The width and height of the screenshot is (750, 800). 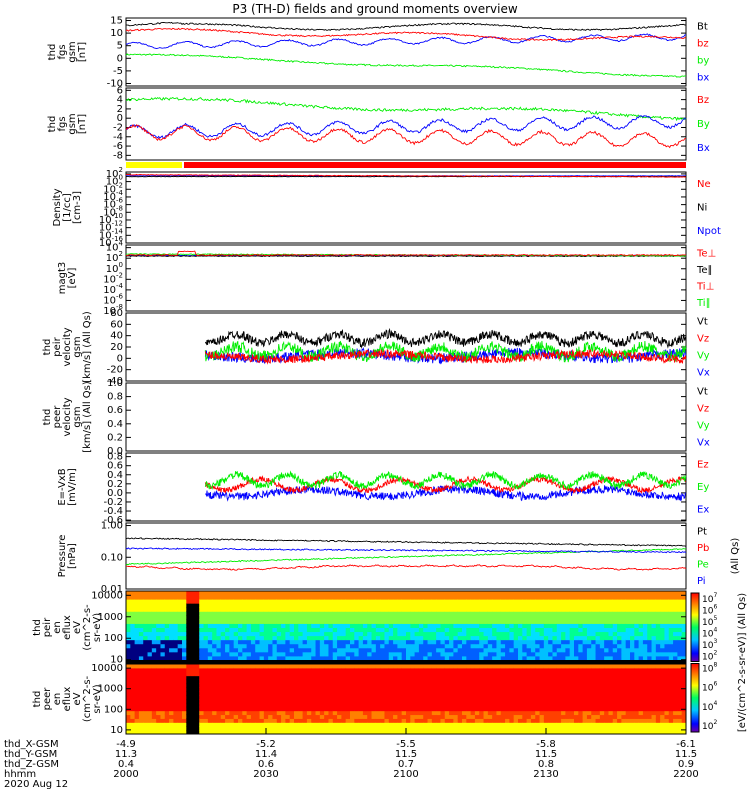 I want to click on legend-entry: Npot, so click(x=709, y=231).